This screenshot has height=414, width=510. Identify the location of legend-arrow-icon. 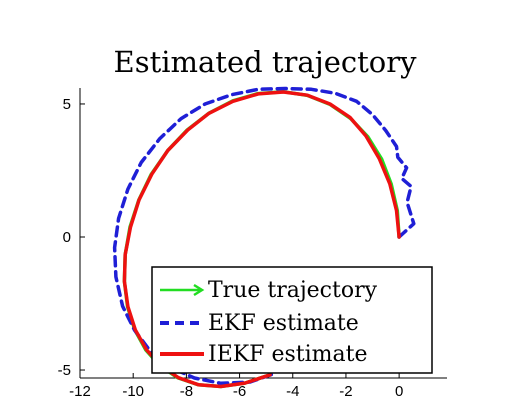
(199, 290).